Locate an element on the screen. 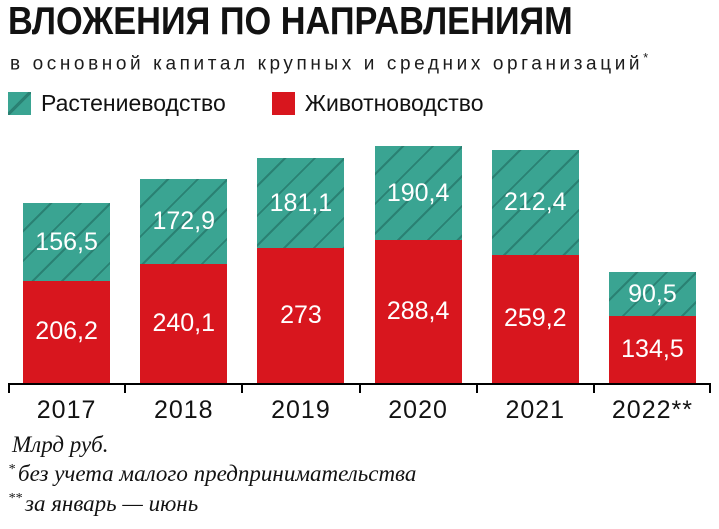 This screenshot has height=529, width=719. bar-value-label: 206,2 is located at coordinates (66, 331).